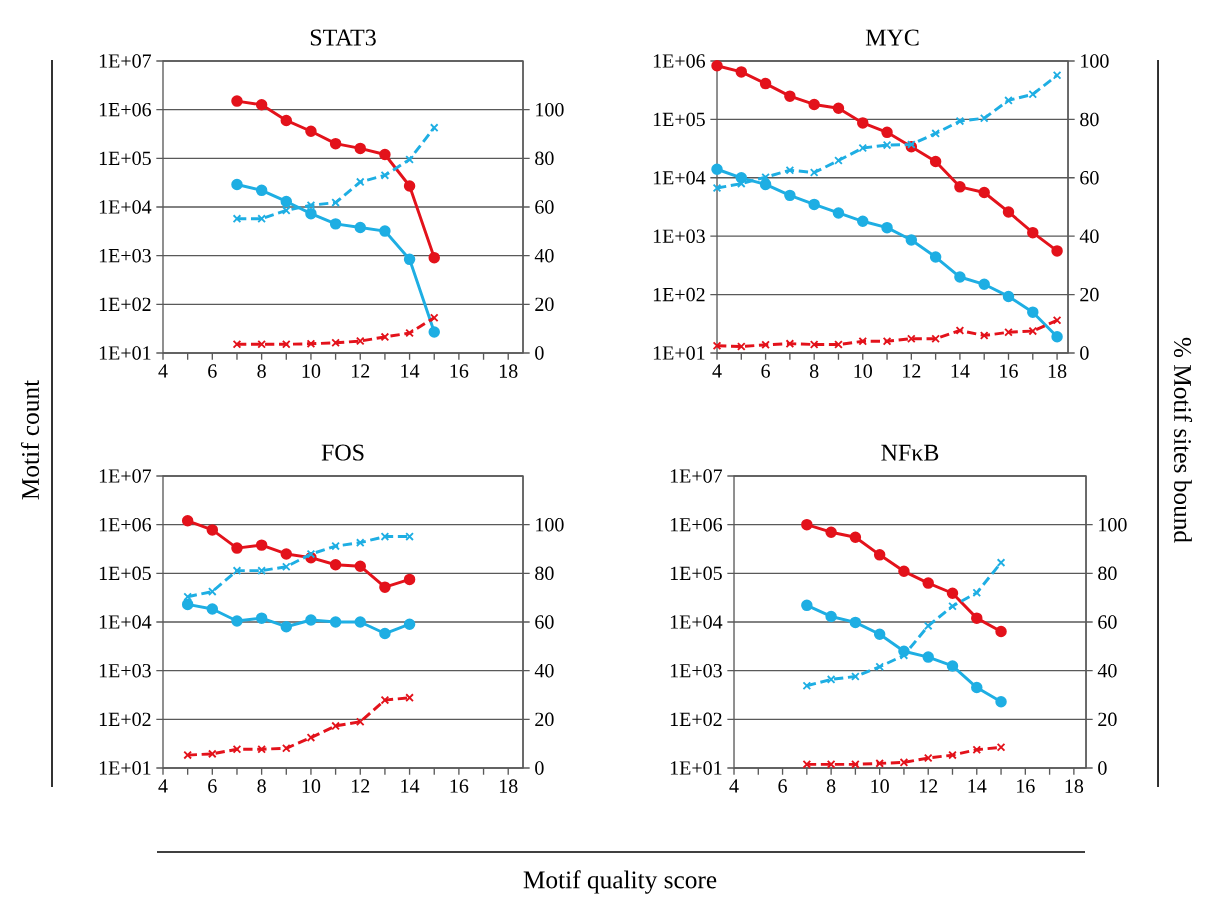 Image resolution: width=1205 pixels, height=902 pixels. Describe the element at coordinates (30, 439) in the screenshot. I see `y-axis-title: Motif count` at that location.